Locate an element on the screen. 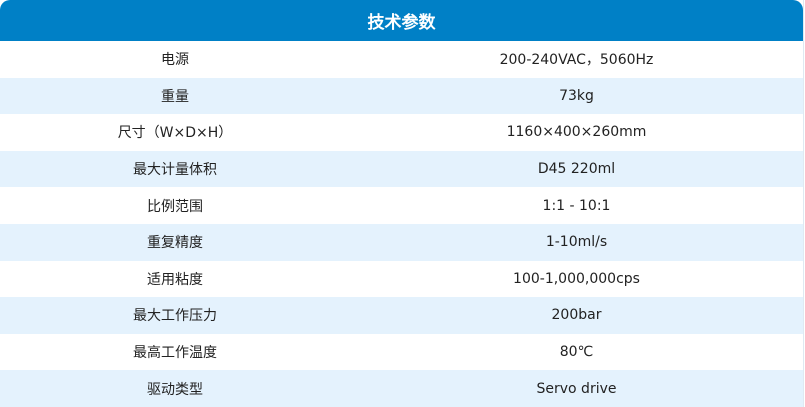  param-label: 重量 is located at coordinates (175, 96).